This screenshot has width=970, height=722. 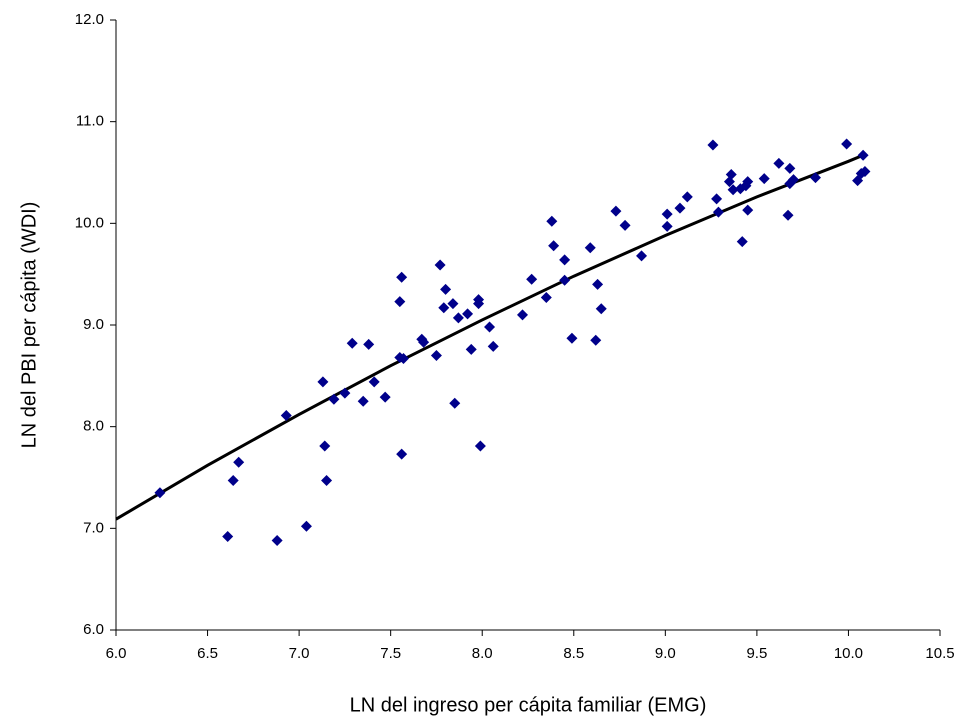 What do you see at coordinates (573, 653) in the screenshot?
I see `x-tick-label: 8.5` at bounding box center [573, 653].